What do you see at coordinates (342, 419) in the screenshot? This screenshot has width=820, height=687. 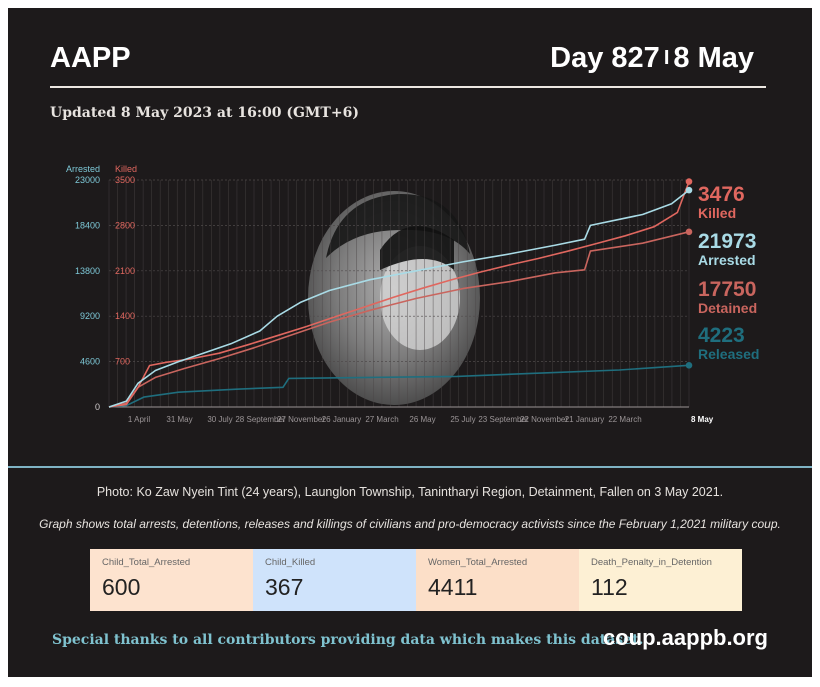 I see `x-tick-label: 26 January` at bounding box center [342, 419].